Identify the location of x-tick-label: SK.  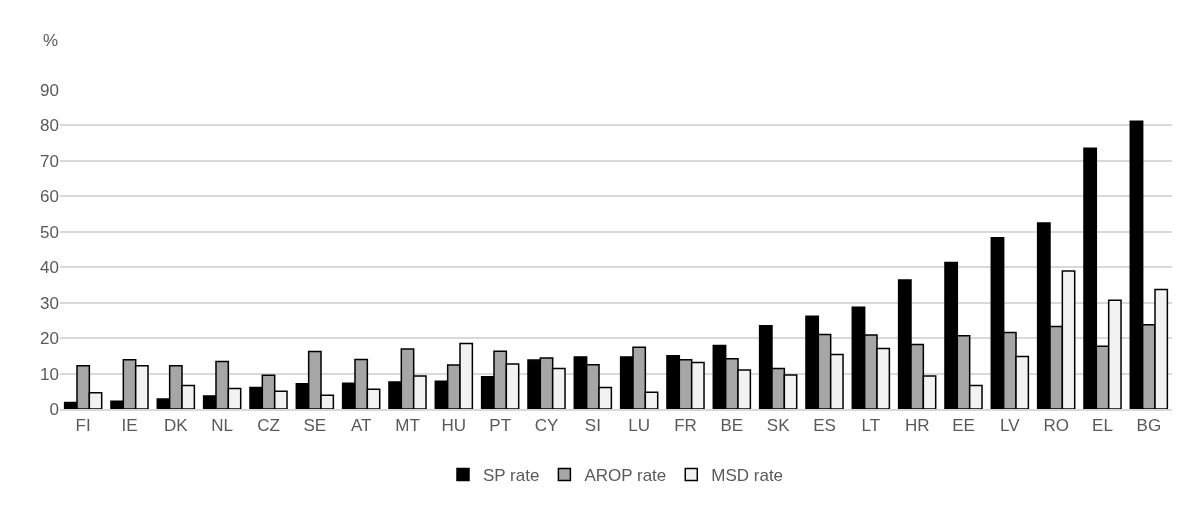
(778, 426).